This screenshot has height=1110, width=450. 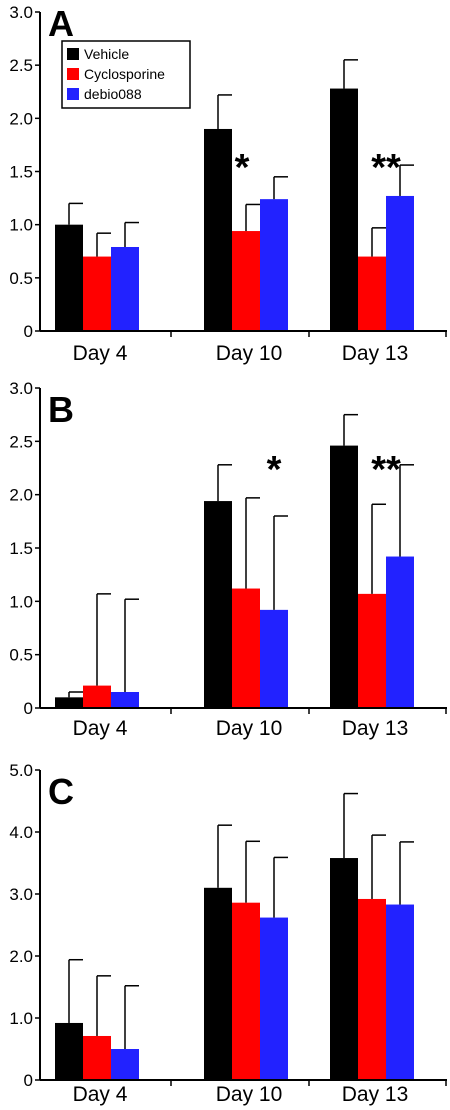 I want to click on y-tick-label: 5.0, so click(x=21, y=770).